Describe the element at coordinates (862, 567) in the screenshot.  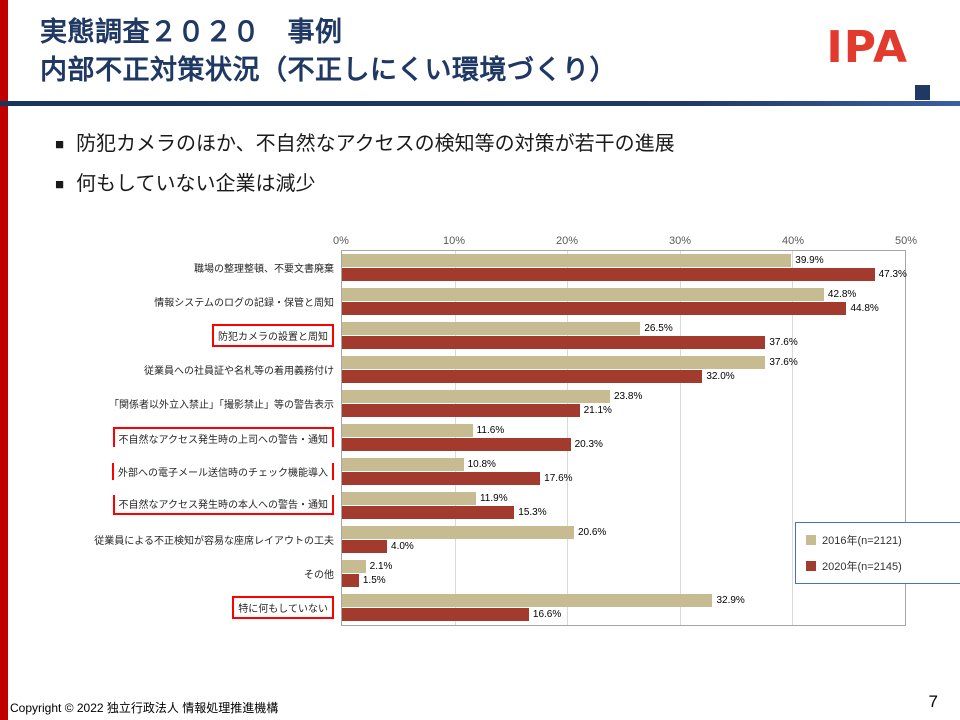
I see `legend-label: 2020年(n=2145)` at that location.